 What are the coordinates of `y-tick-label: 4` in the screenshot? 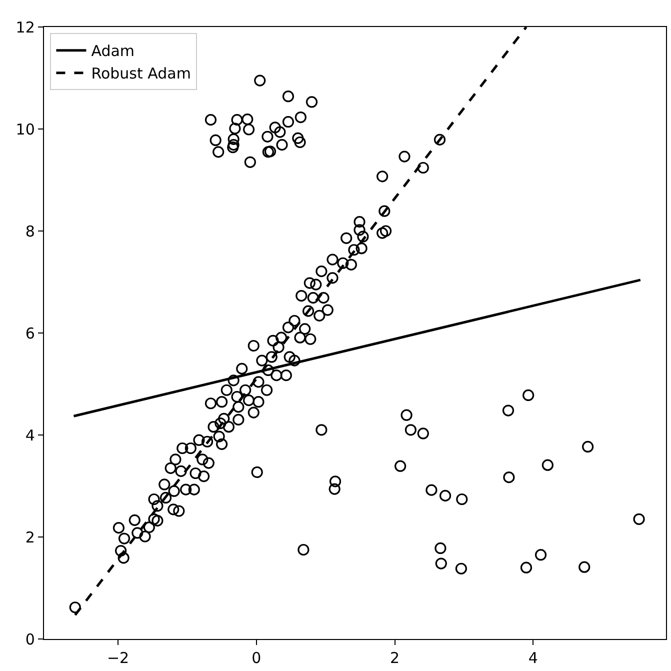 It's located at (30, 435).